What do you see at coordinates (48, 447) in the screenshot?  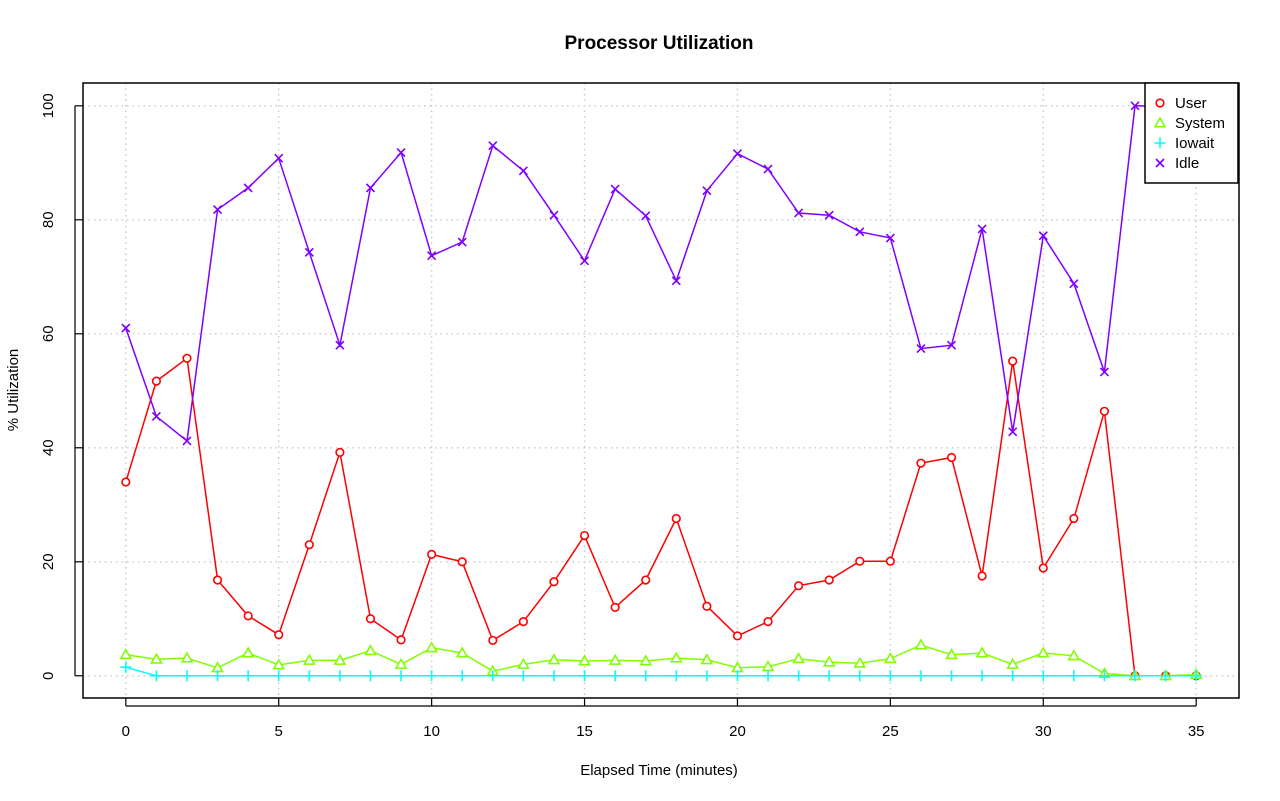 I see `y-tick-label: 40` at bounding box center [48, 447].